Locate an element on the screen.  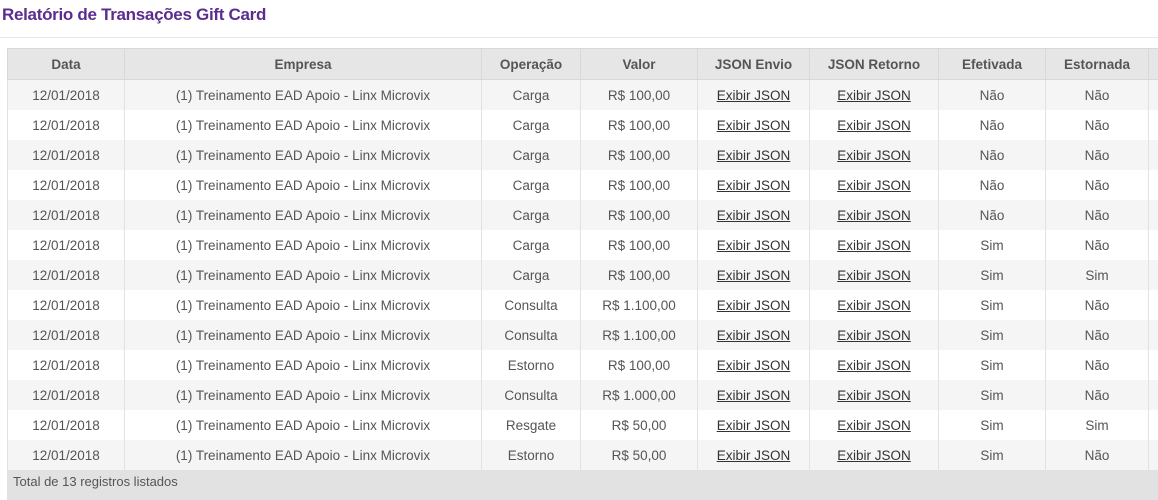
cell-operacao: Estorno is located at coordinates (531, 365).